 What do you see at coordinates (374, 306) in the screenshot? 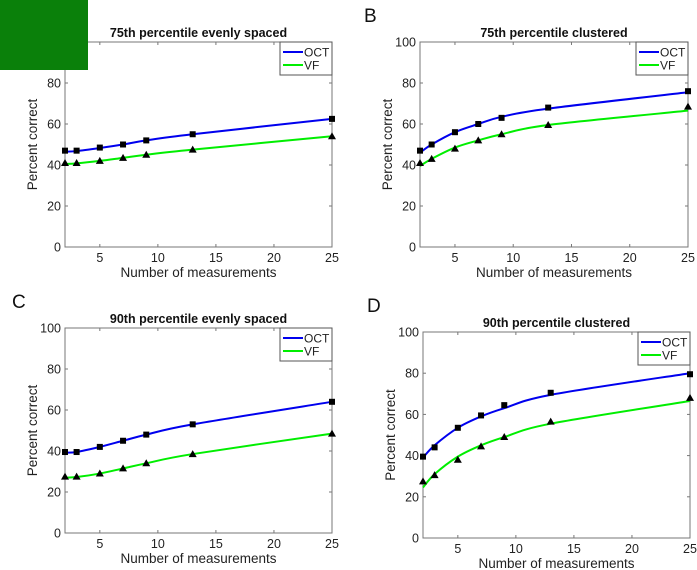
I see `panel-label: D` at bounding box center [374, 306].